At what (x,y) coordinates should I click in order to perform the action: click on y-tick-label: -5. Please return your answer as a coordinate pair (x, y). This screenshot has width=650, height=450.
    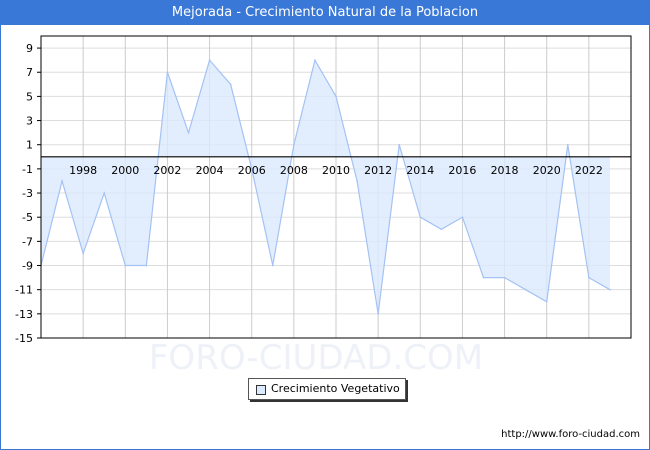
    Looking at the image, I should click on (27, 217).